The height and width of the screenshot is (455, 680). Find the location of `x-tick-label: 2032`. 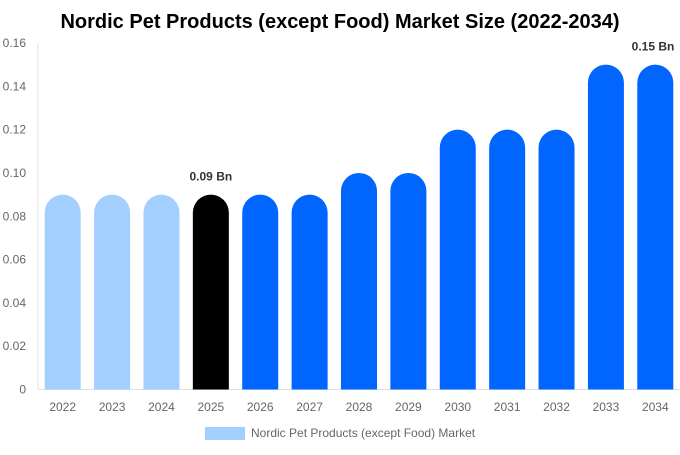

x-tick-label: 2032 is located at coordinates (556, 407).